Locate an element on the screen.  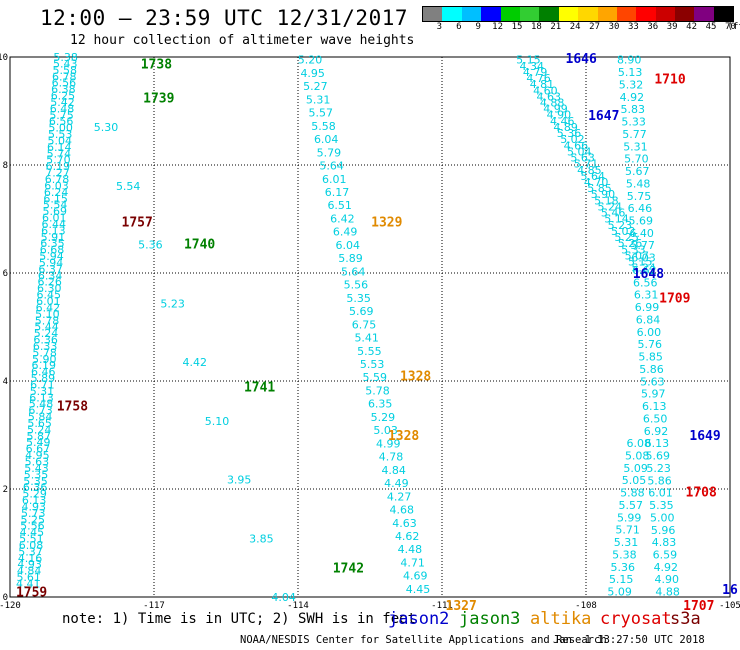
wave-height-value: 5.44 is located at coordinates (46, 327).